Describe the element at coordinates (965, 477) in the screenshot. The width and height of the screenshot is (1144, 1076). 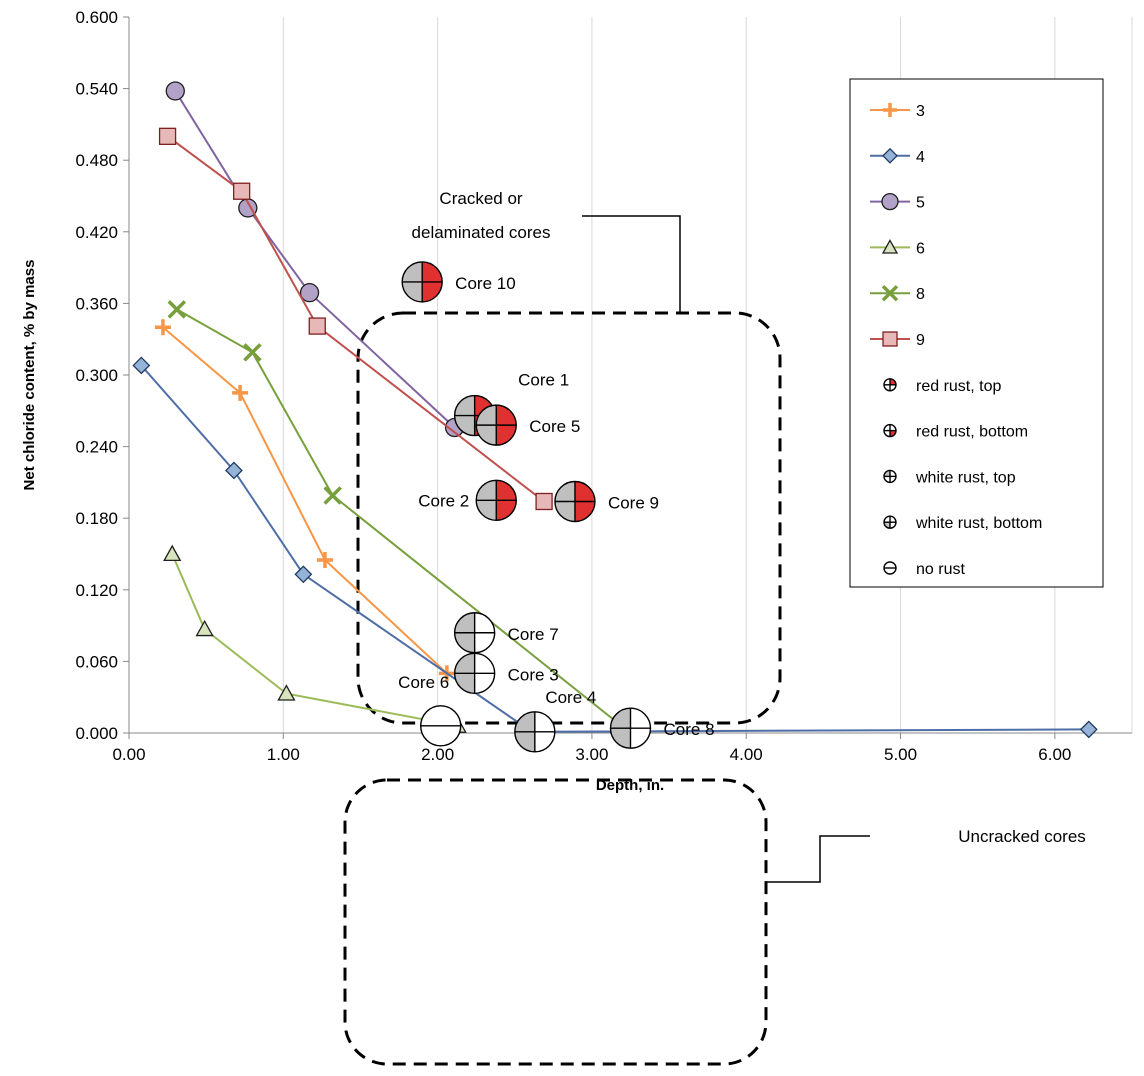
I see `legend-label: white rust, top` at that location.